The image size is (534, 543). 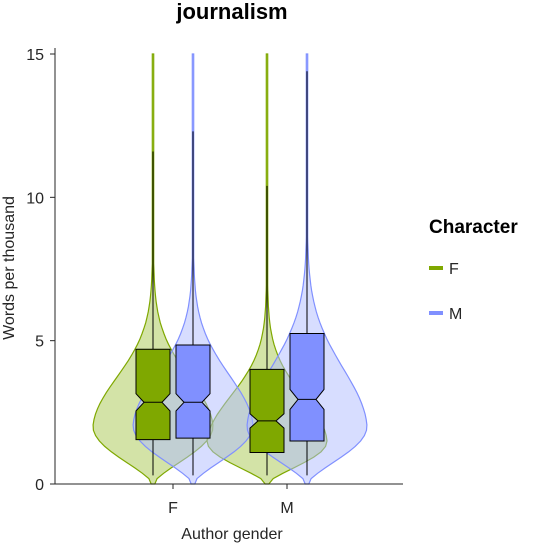 I want to click on chart-title: journalism, so click(x=231, y=12).